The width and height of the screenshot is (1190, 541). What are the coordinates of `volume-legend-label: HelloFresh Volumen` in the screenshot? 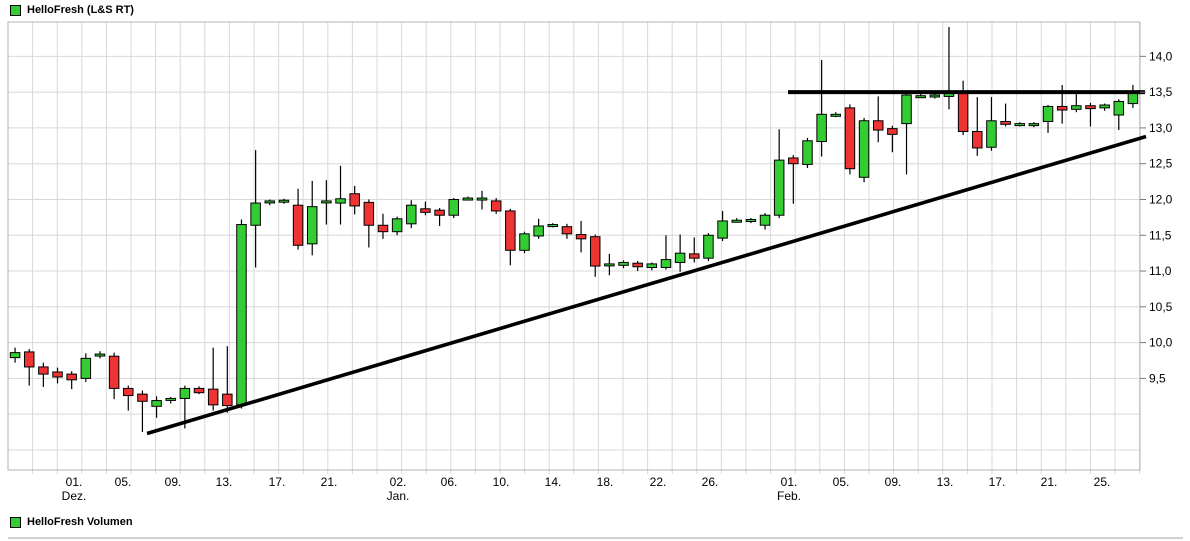 It's located at (80, 522).